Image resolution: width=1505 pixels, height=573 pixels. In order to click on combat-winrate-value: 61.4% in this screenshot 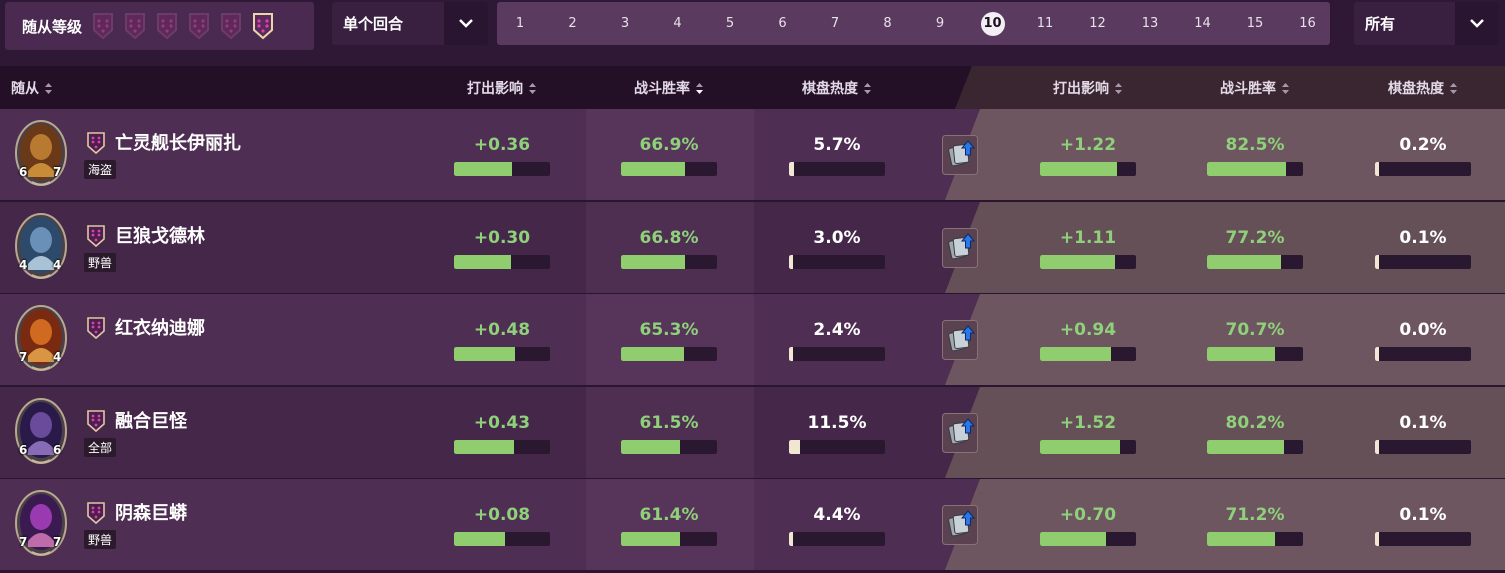, I will do `click(669, 515)`.